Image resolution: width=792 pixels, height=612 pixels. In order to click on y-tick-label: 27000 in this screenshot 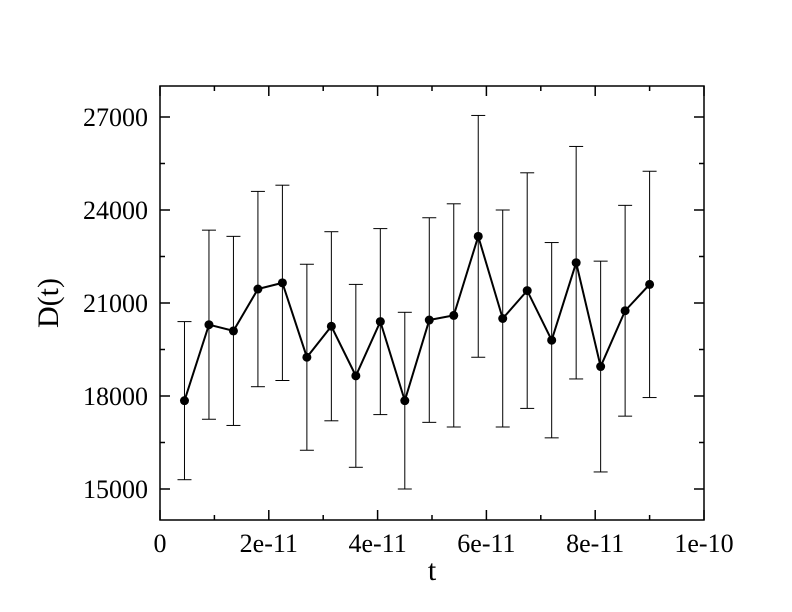, I will do `click(115, 117)`.